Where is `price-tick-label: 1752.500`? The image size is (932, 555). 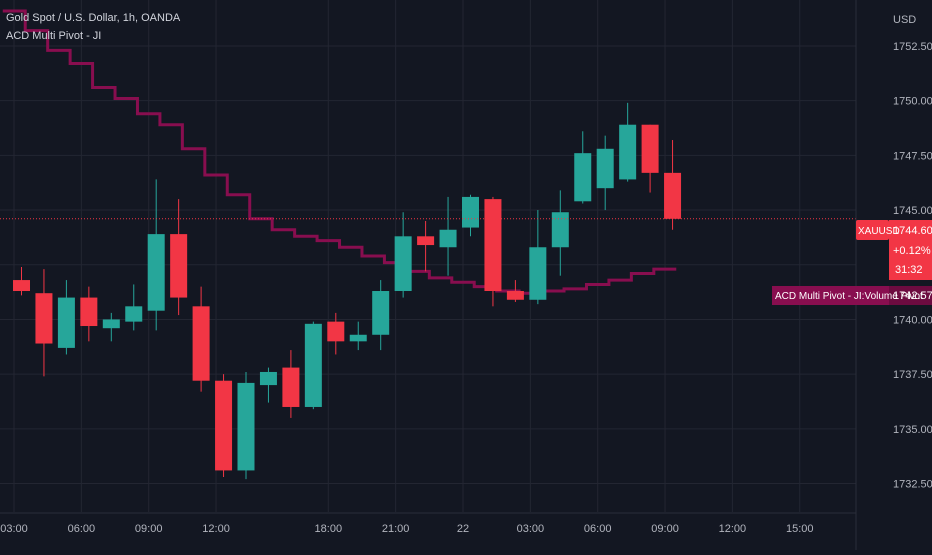 price-tick-label: 1752.500 is located at coordinates (912, 47).